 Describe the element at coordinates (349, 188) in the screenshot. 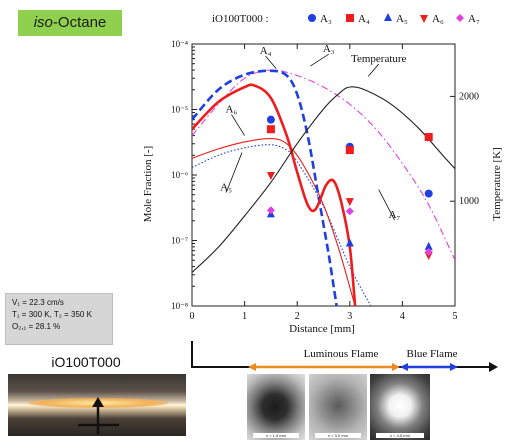

I see `marker-layer` at that location.